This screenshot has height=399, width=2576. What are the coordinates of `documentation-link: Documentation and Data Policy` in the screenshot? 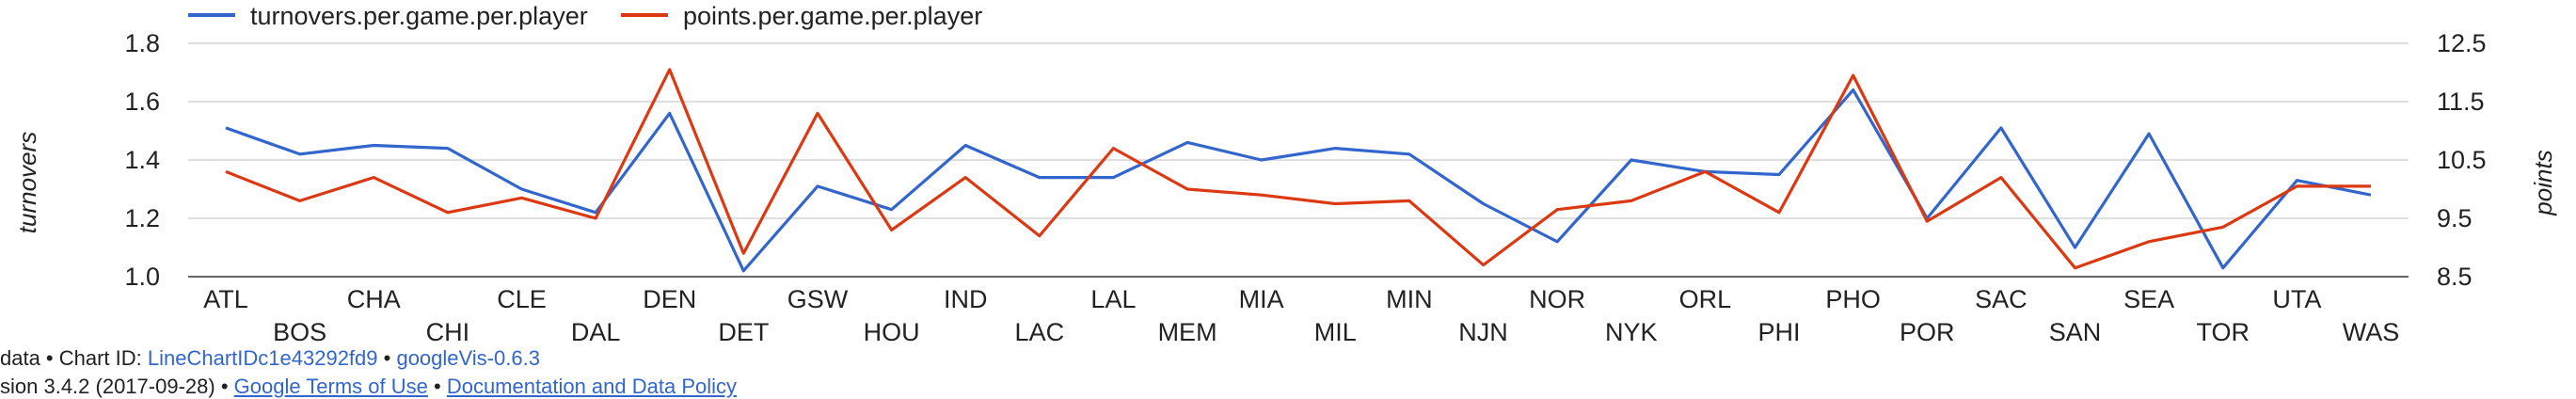 It's located at (592, 386).